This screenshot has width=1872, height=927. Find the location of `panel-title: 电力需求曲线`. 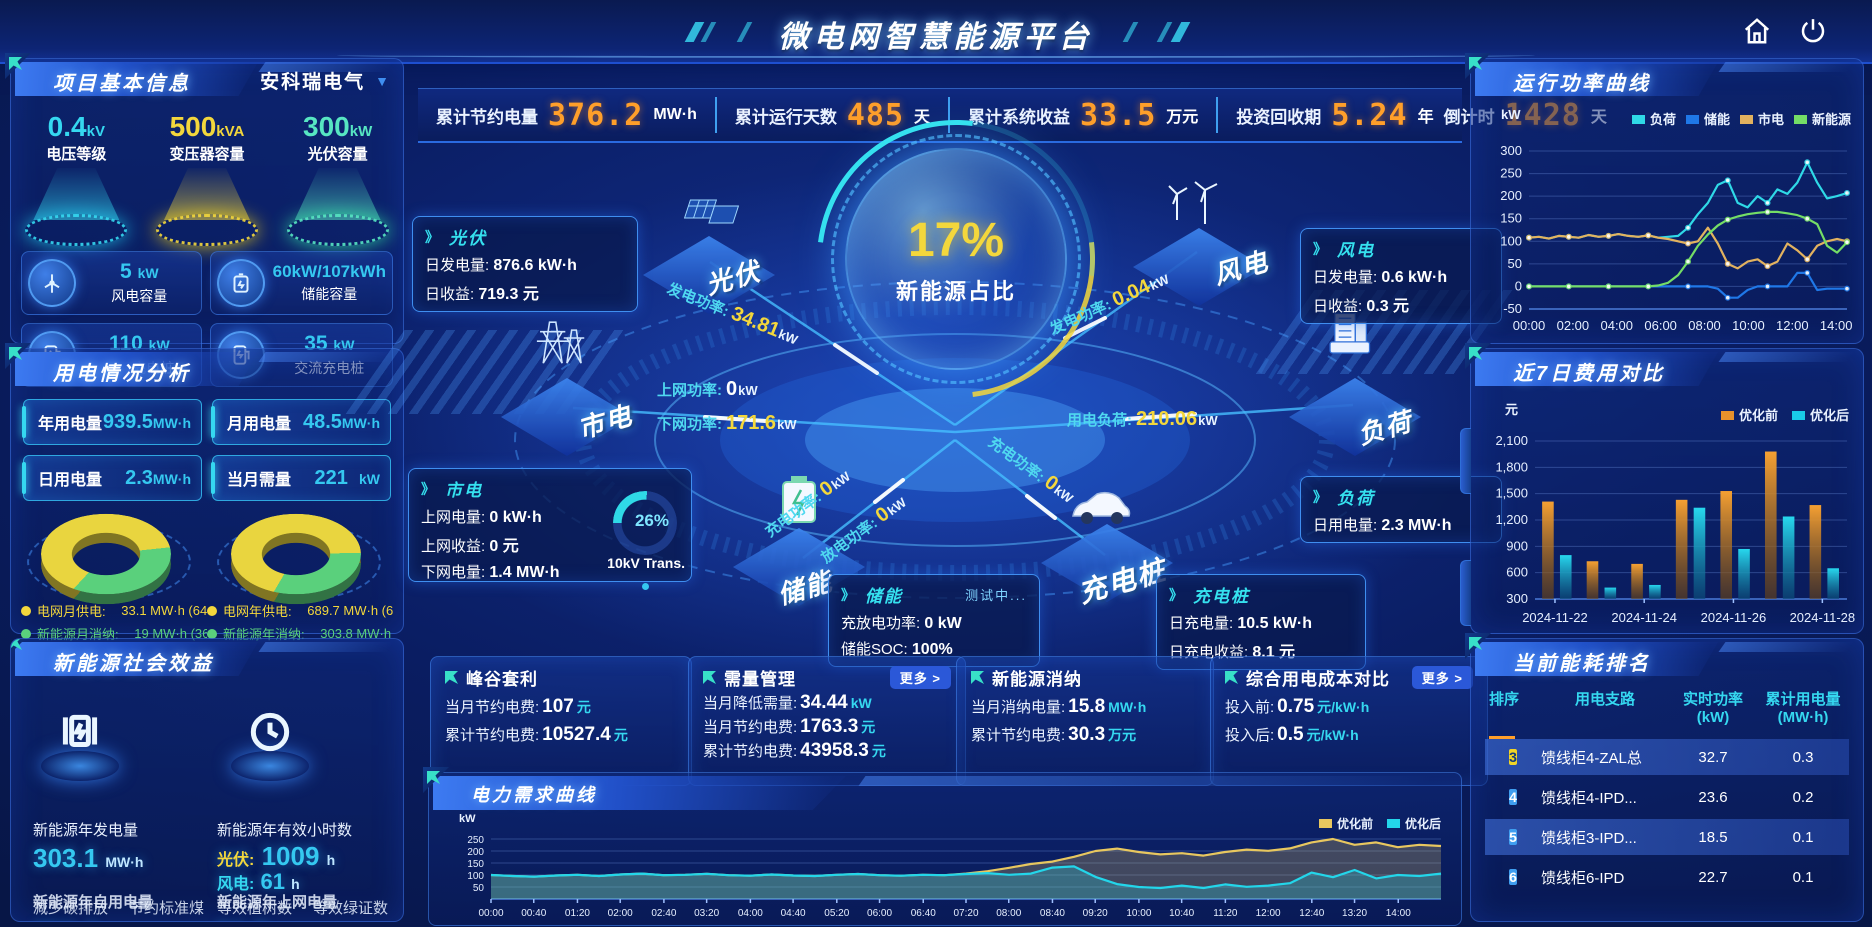

panel-title: 电力需求曲线 is located at coordinates (534, 795).